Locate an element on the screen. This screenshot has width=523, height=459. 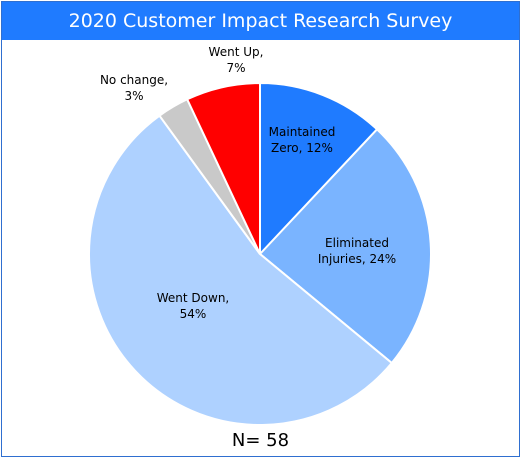
slice-label-went-down: Went Down, 54% is located at coordinates (193, 306).